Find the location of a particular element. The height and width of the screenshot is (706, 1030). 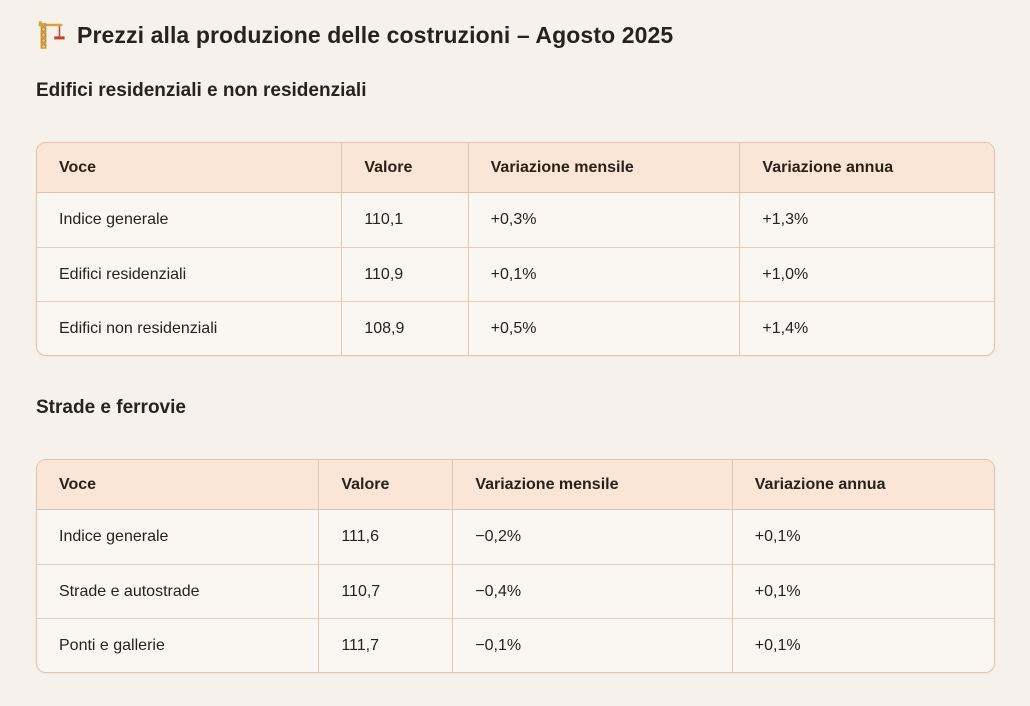

cell-variazione-mensile: −0,4% is located at coordinates (592, 591).